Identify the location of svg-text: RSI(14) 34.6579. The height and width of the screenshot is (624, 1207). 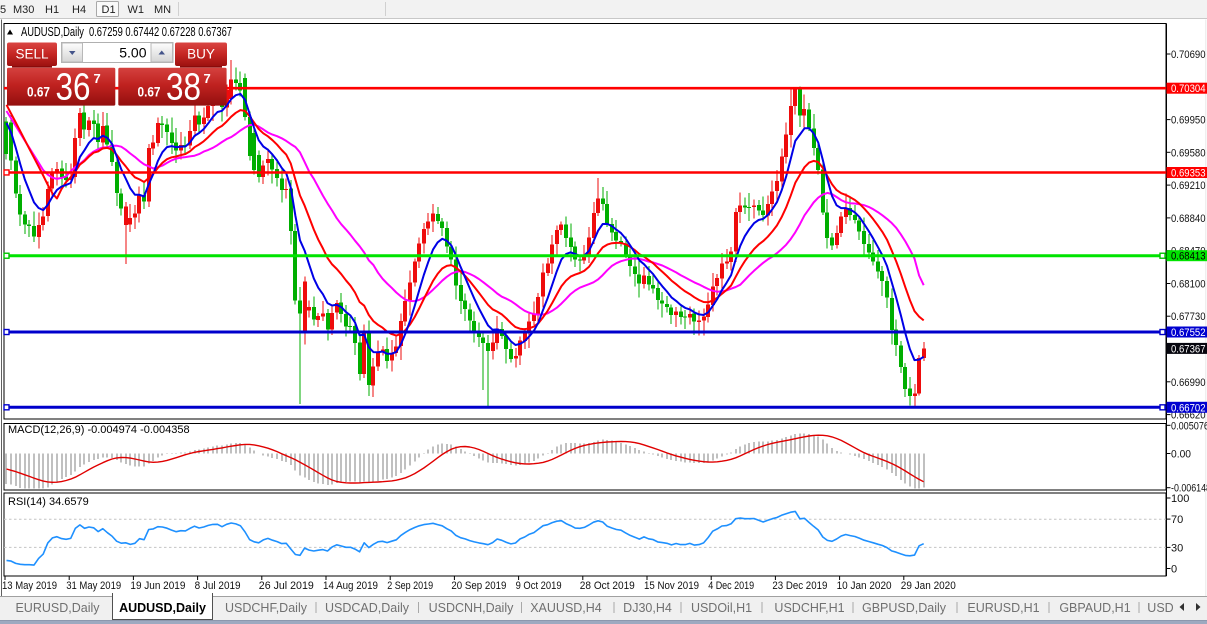
(48, 502).